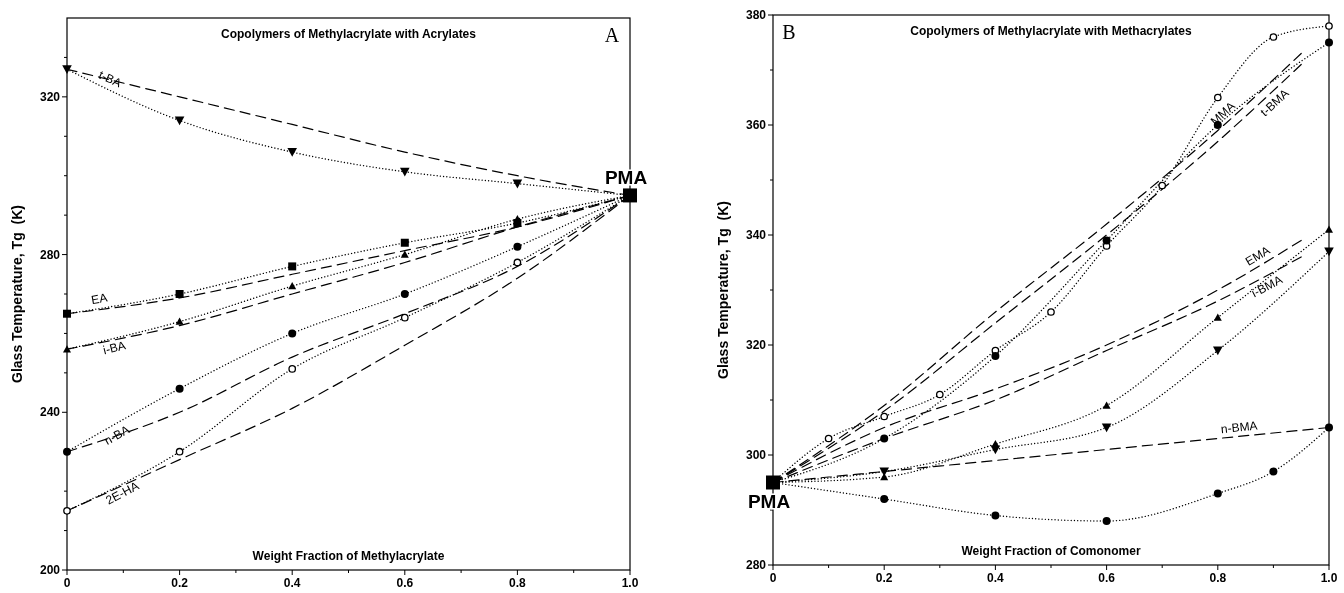 Image resolution: width=1344 pixels, height=593 pixels. What do you see at coordinates (756, 455) in the screenshot?
I see `y-tick-label: 300` at bounding box center [756, 455].